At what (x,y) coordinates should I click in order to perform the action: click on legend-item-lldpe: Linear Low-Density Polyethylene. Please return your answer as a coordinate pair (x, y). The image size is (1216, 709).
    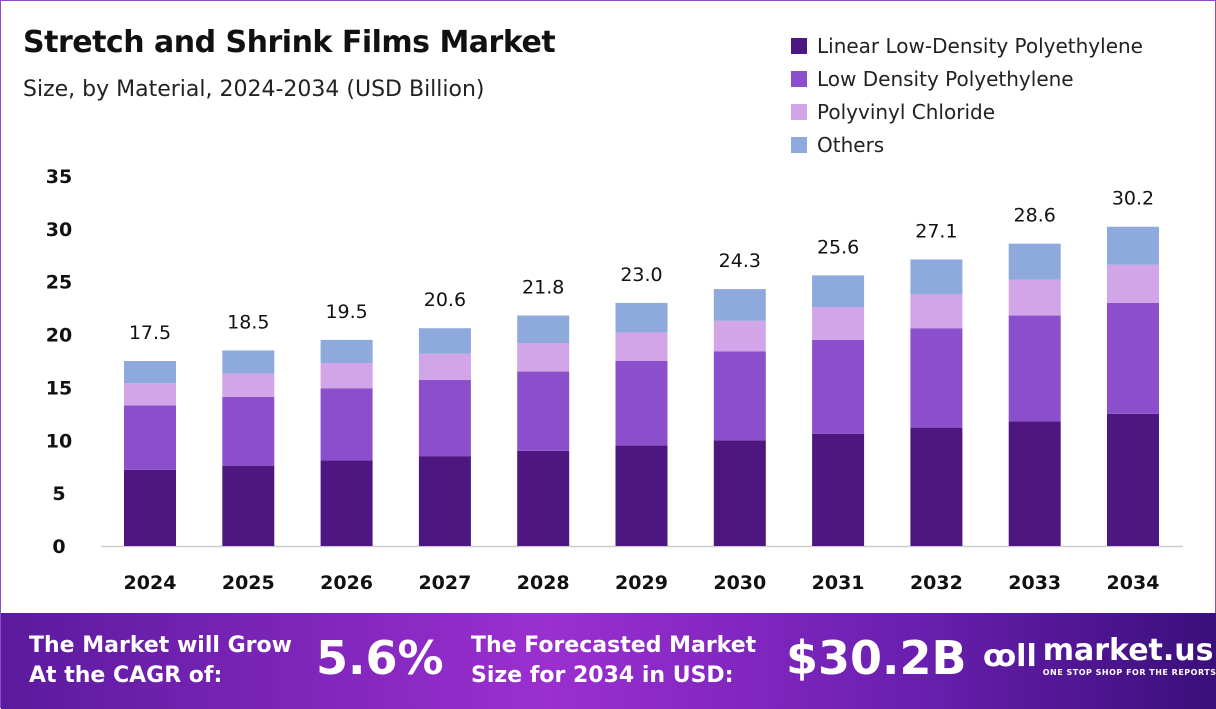
    Looking at the image, I should click on (967, 45).